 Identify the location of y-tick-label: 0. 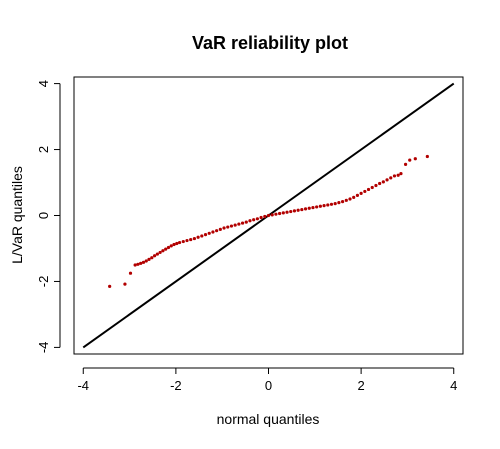
(43, 215).